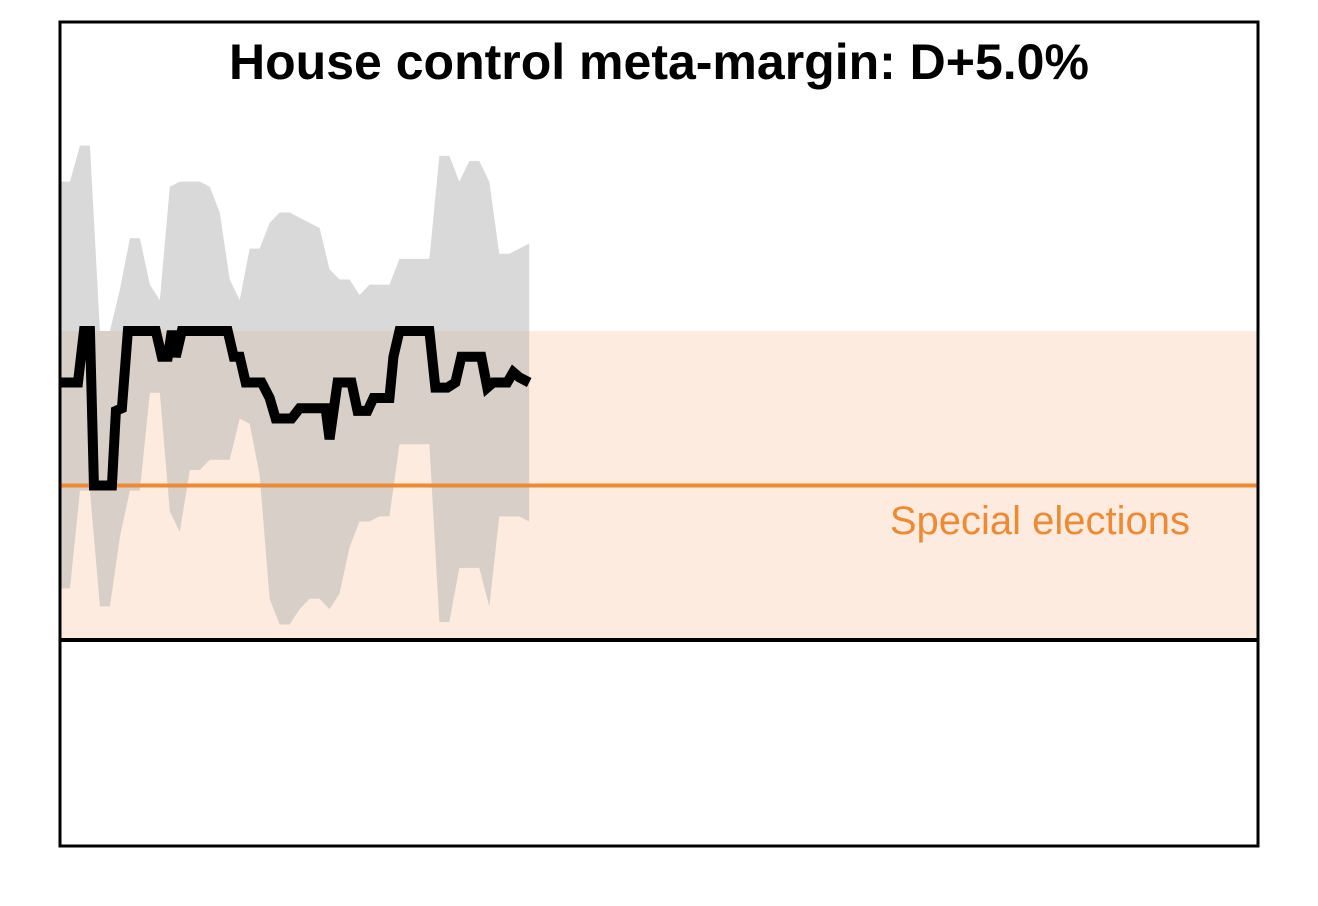 This screenshot has height=906, width=1318. What do you see at coordinates (659, 62) in the screenshot?
I see `chart-title: House control meta-margin: D+5.0%` at bounding box center [659, 62].